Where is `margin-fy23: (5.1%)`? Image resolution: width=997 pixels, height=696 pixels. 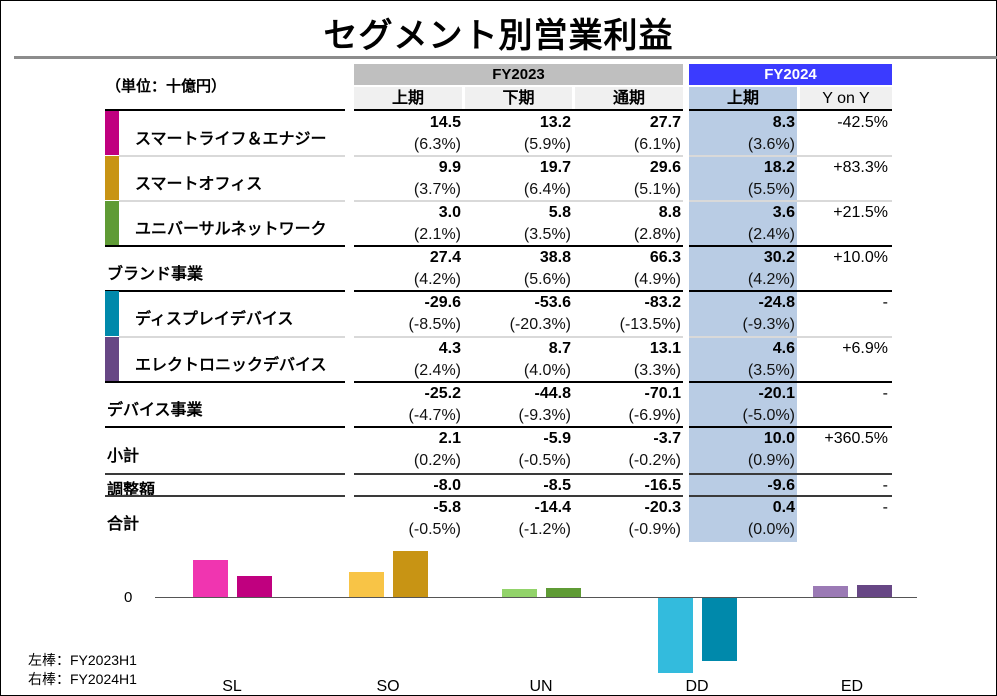 margin-fy23: (5.1%) is located at coordinates (657, 189).